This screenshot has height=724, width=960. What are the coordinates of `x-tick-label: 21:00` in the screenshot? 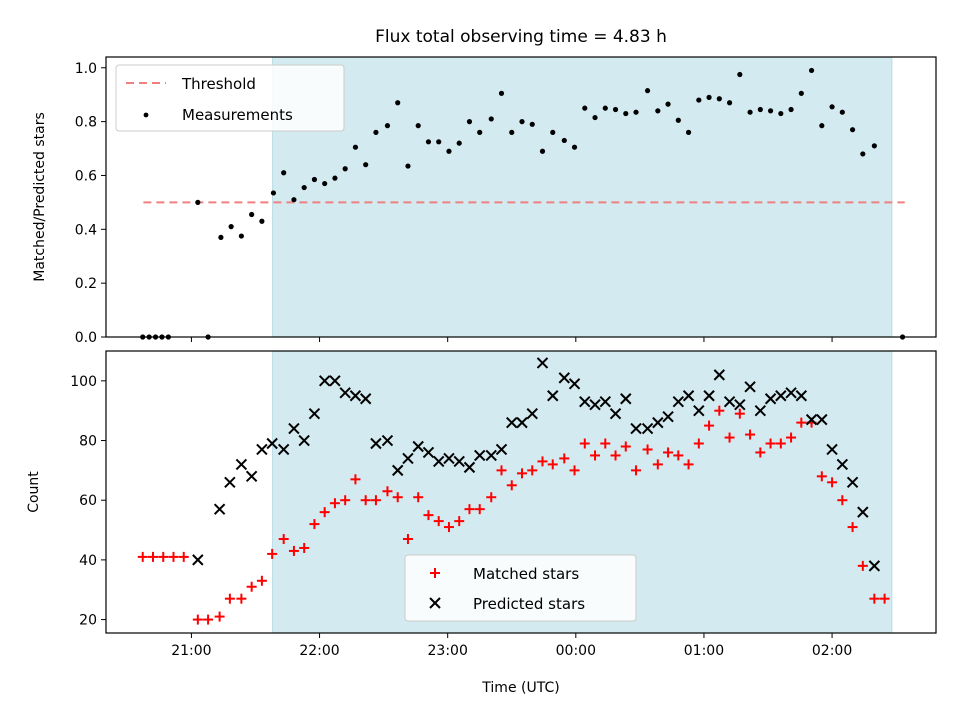 It's located at (191, 651).